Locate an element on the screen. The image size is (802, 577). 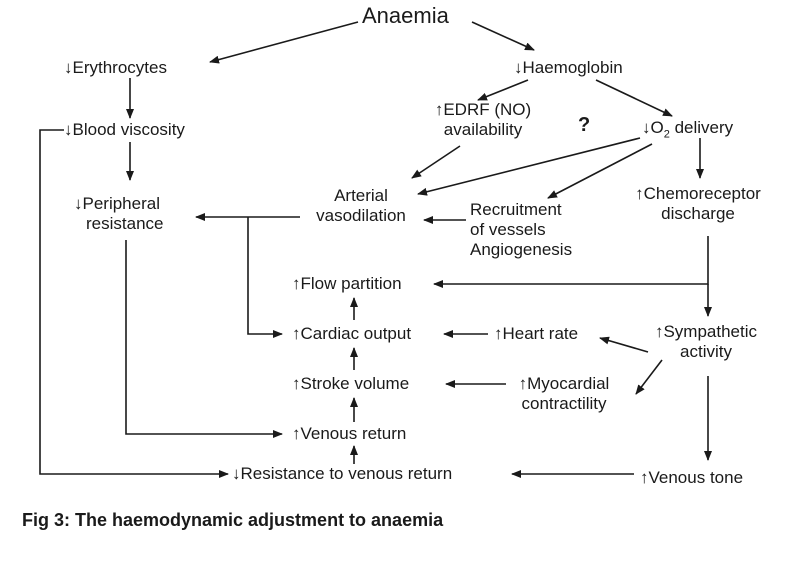
node-arterial-vasodilation: Arterial vasodilation is located at coordinates (361, 206).